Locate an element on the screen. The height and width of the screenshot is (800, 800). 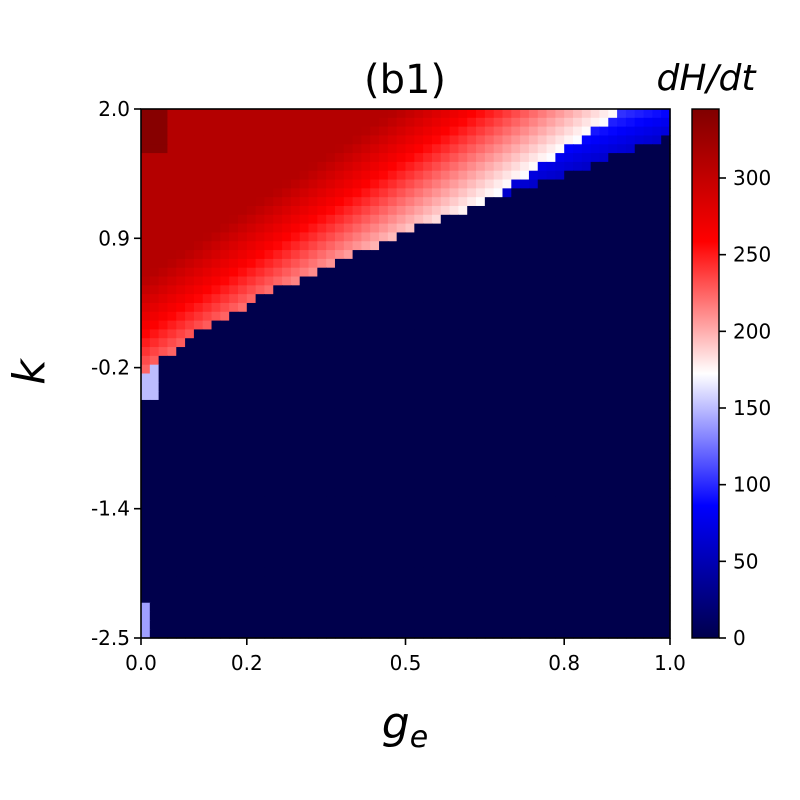
y-tick-label: 2.0 is located at coordinates (114, 109).